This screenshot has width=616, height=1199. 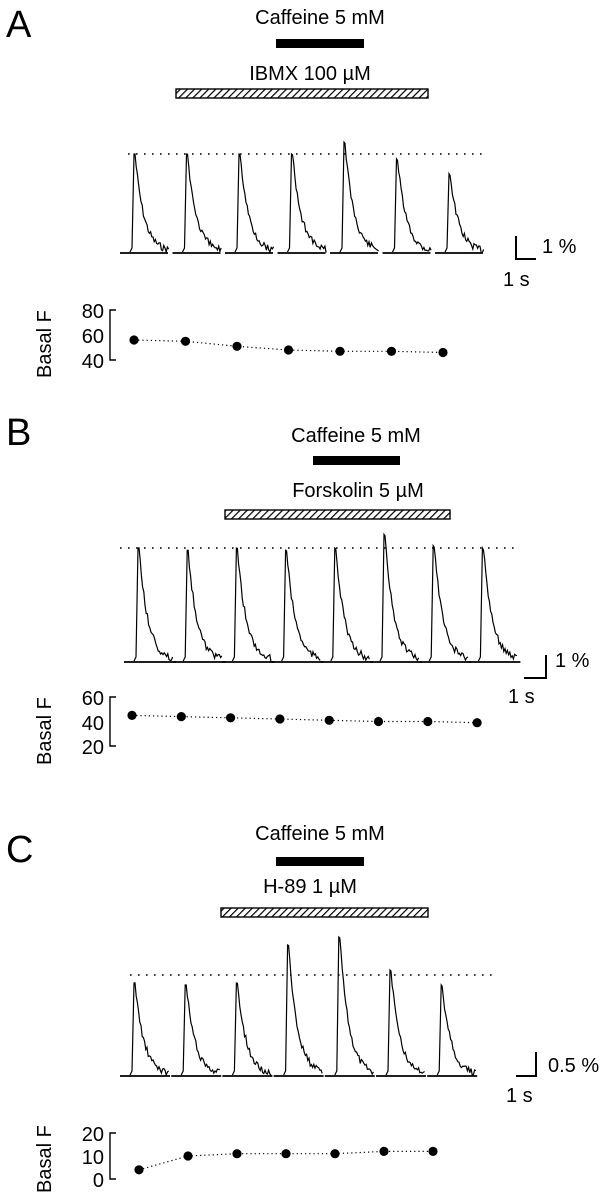 What do you see at coordinates (322, 597) in the screenshot?
I see `panel-b-traces` at bounding box center [322, 597].